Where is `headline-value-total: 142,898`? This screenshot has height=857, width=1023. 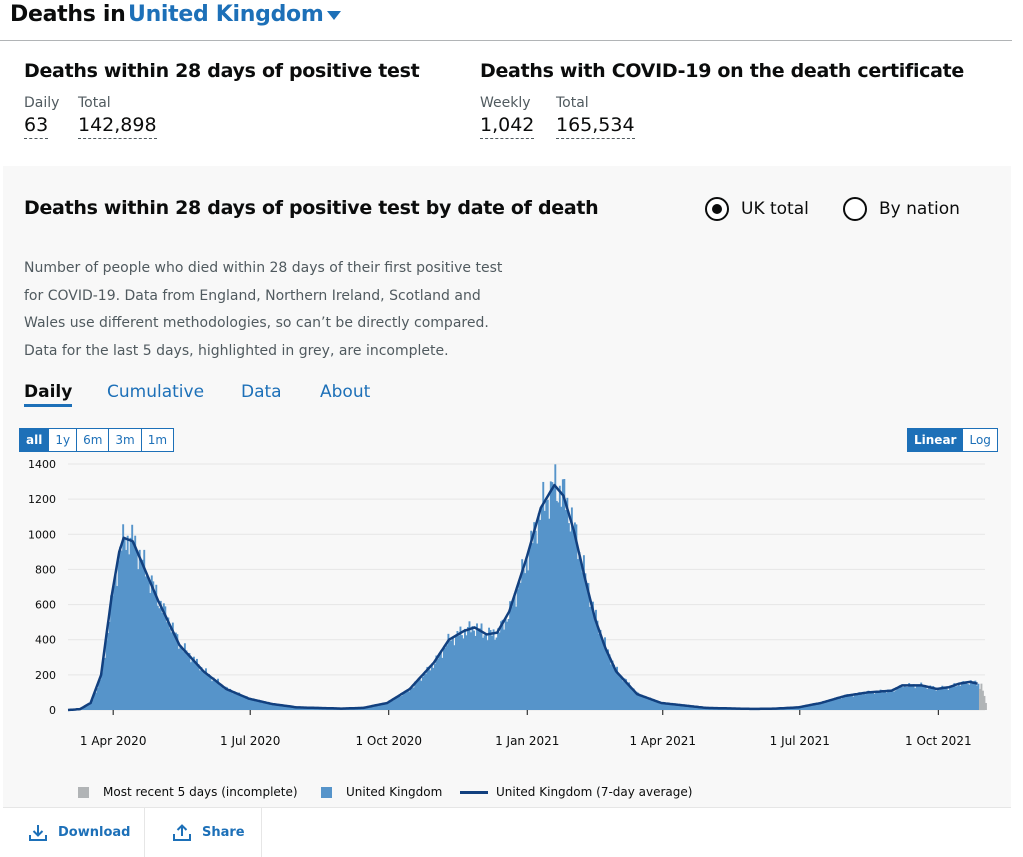 headline-value-total: 142,898 is located at coordinates (117, 126).